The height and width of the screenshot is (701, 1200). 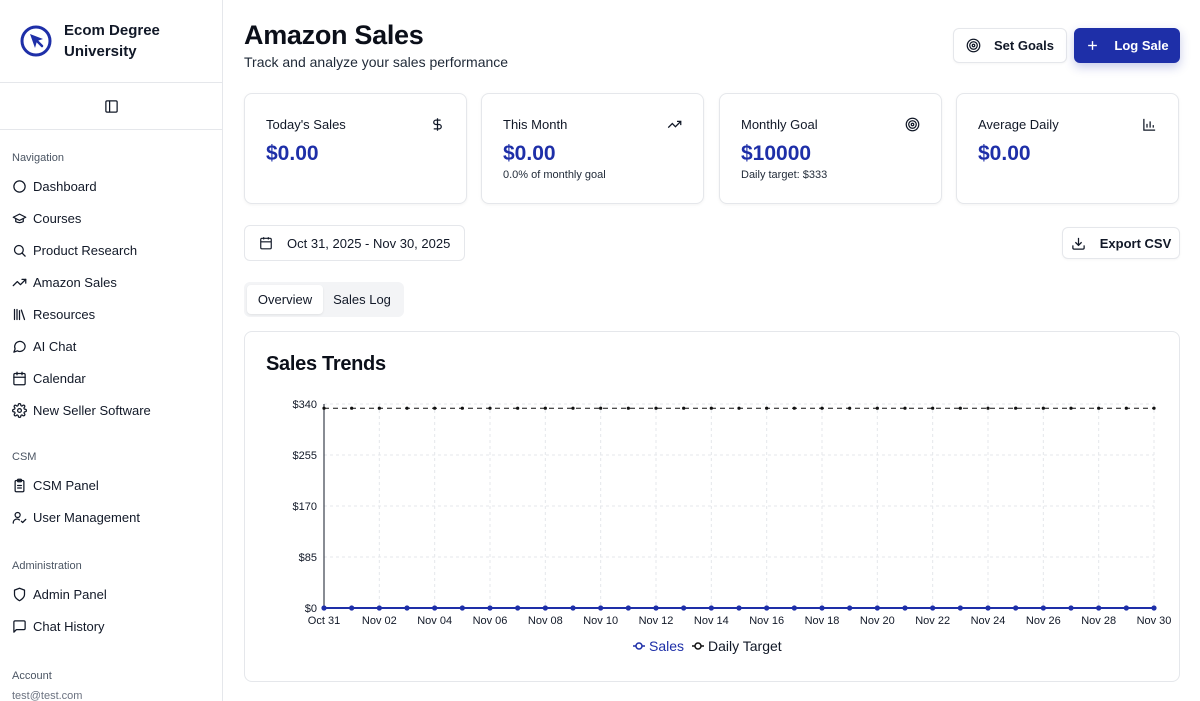 What do you see at coordinates (656, 621) in the screenshot?
I see `x-tick-label: Nov 12` at bounding box center [656, 621].